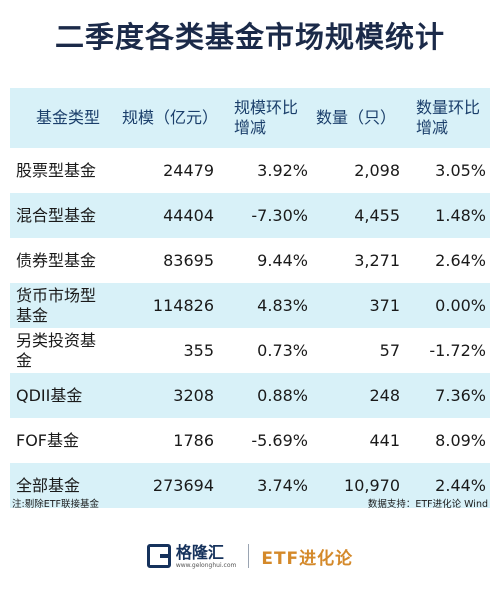 This screenshot has height=594, width=500. I want to click on count-cell: 4,455, so click(377, 215).